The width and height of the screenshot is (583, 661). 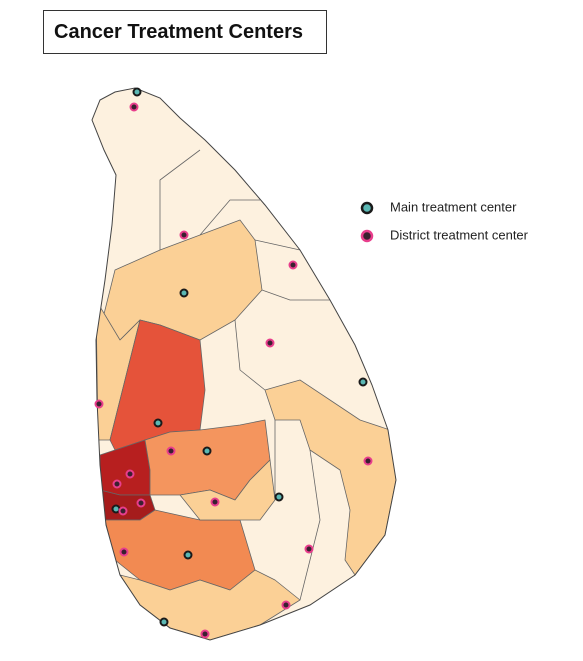 What do you see at coordinates (367, 236) in the screenshot?
I see `legend-district-icon` at bounding box center [367, 236].